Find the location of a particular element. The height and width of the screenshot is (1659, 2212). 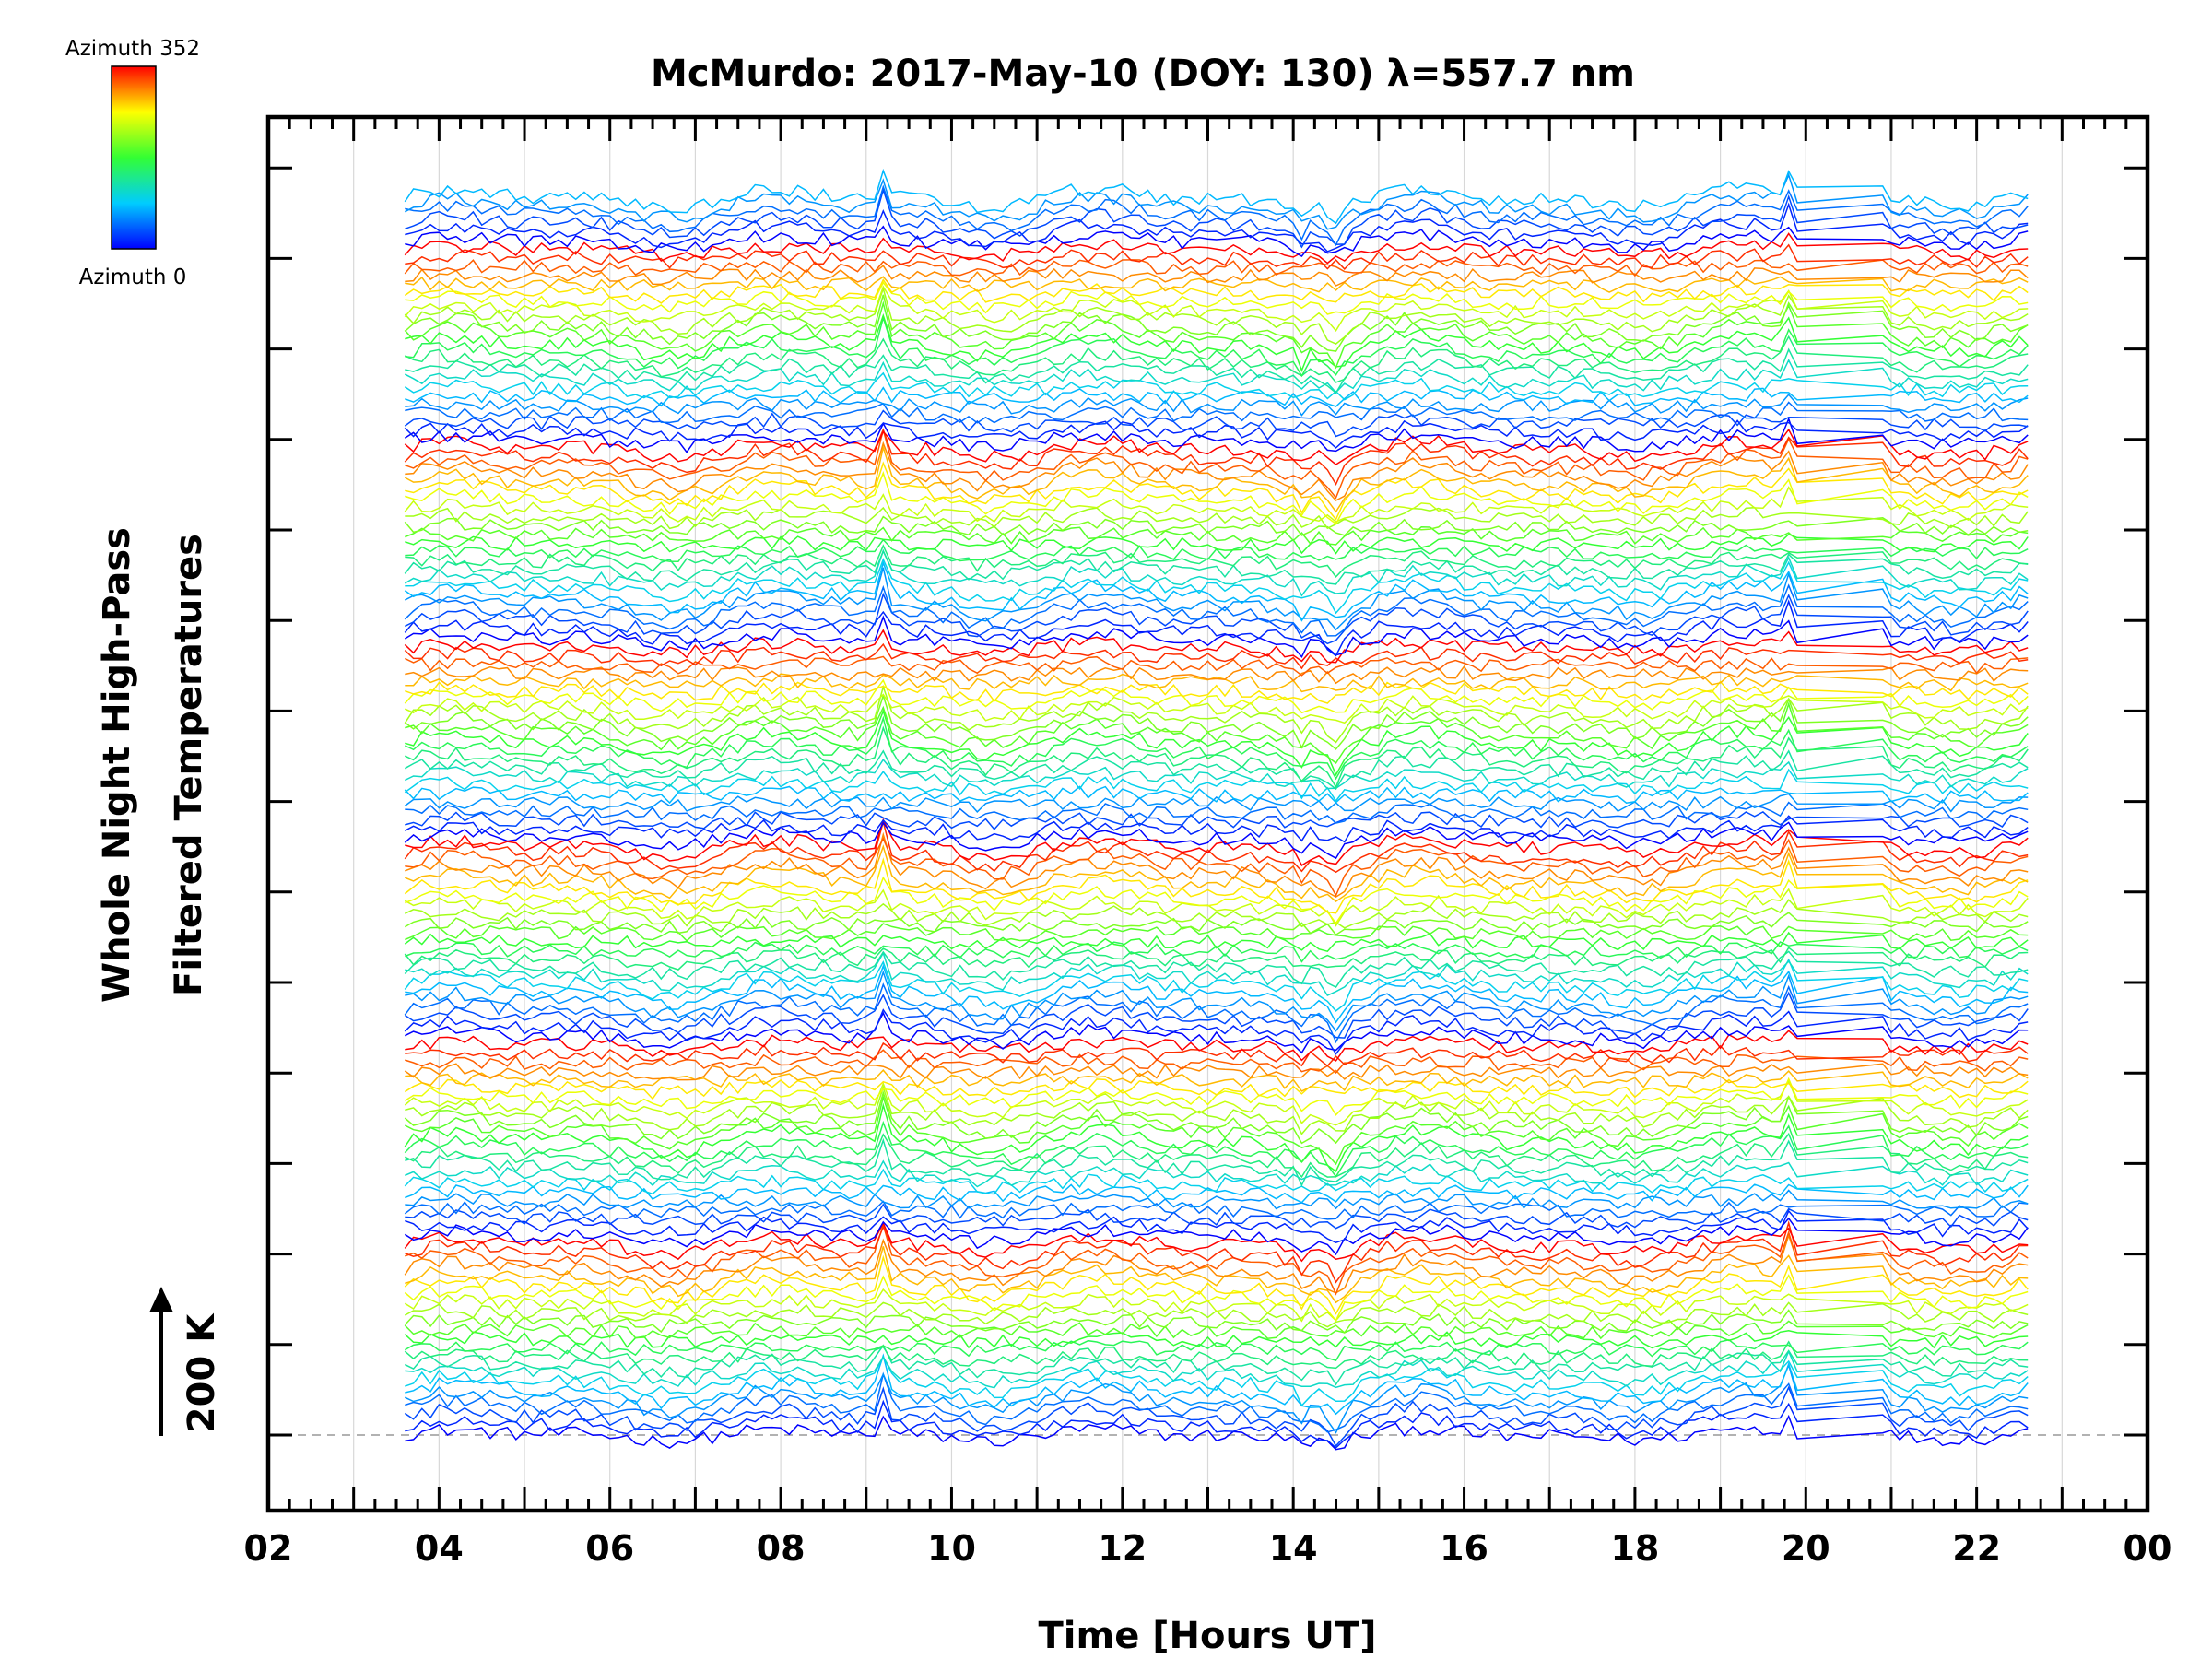

x-tick-label: 18 is located at coordinates (1634, 1548).